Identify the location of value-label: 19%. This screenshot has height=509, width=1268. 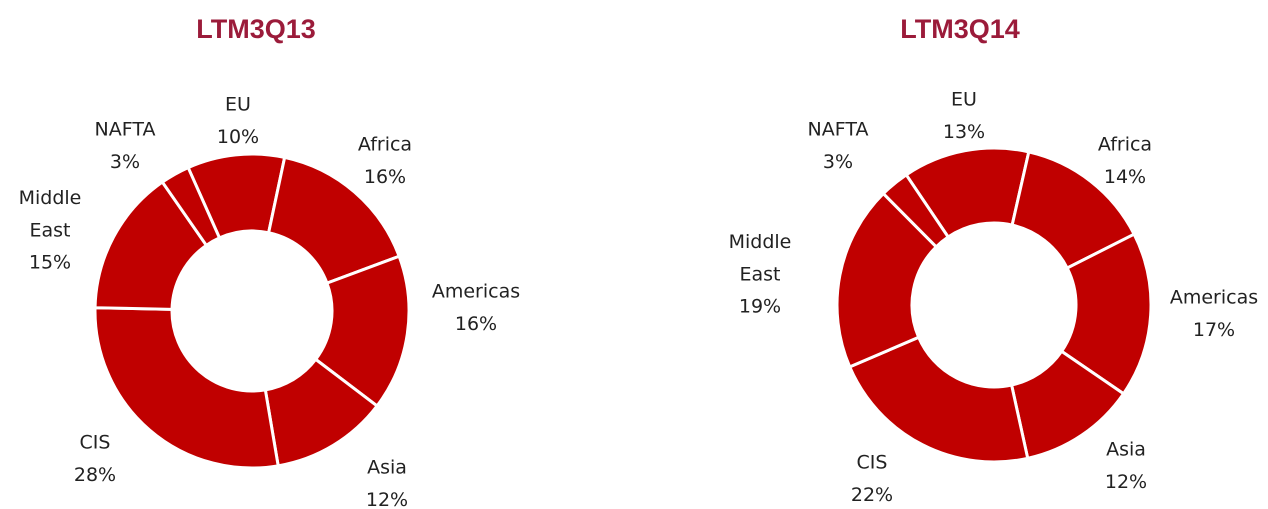
(760, 307).